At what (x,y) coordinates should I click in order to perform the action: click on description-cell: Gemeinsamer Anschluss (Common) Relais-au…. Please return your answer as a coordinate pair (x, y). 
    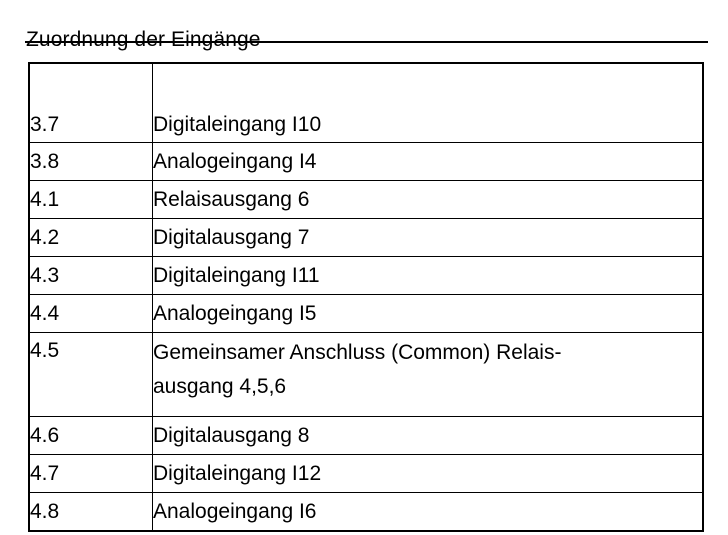
    Looking at the image, I should click on (428, 374).